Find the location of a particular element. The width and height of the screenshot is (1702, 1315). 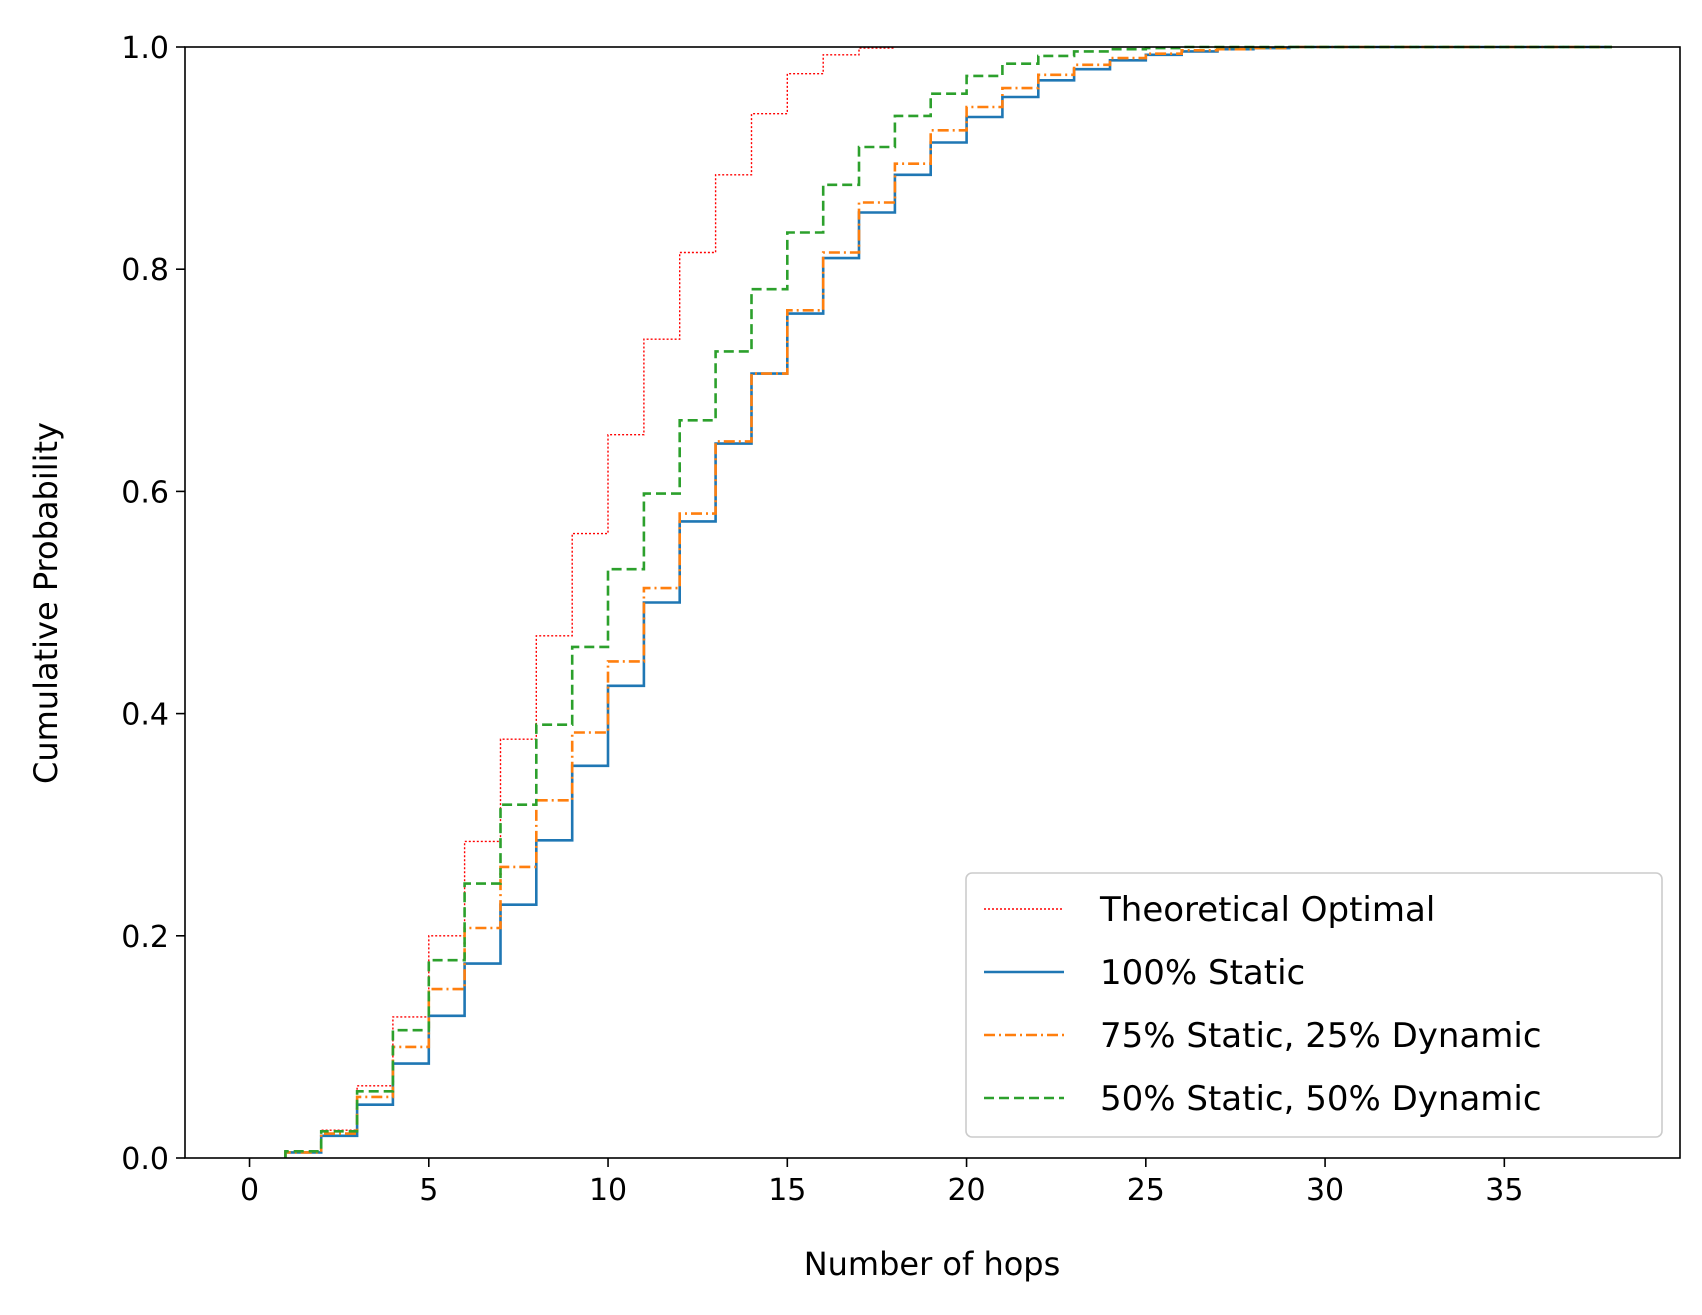

legend-entry-label: 100% Static is located at coordinates (1202, 973).